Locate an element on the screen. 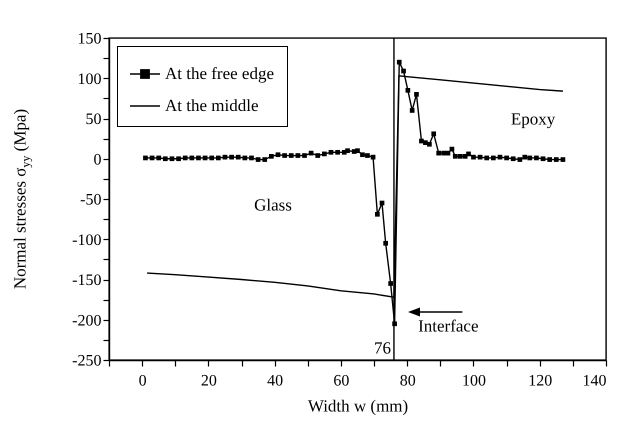  ref-line-label: 76 is located at coordinates (382, 348).